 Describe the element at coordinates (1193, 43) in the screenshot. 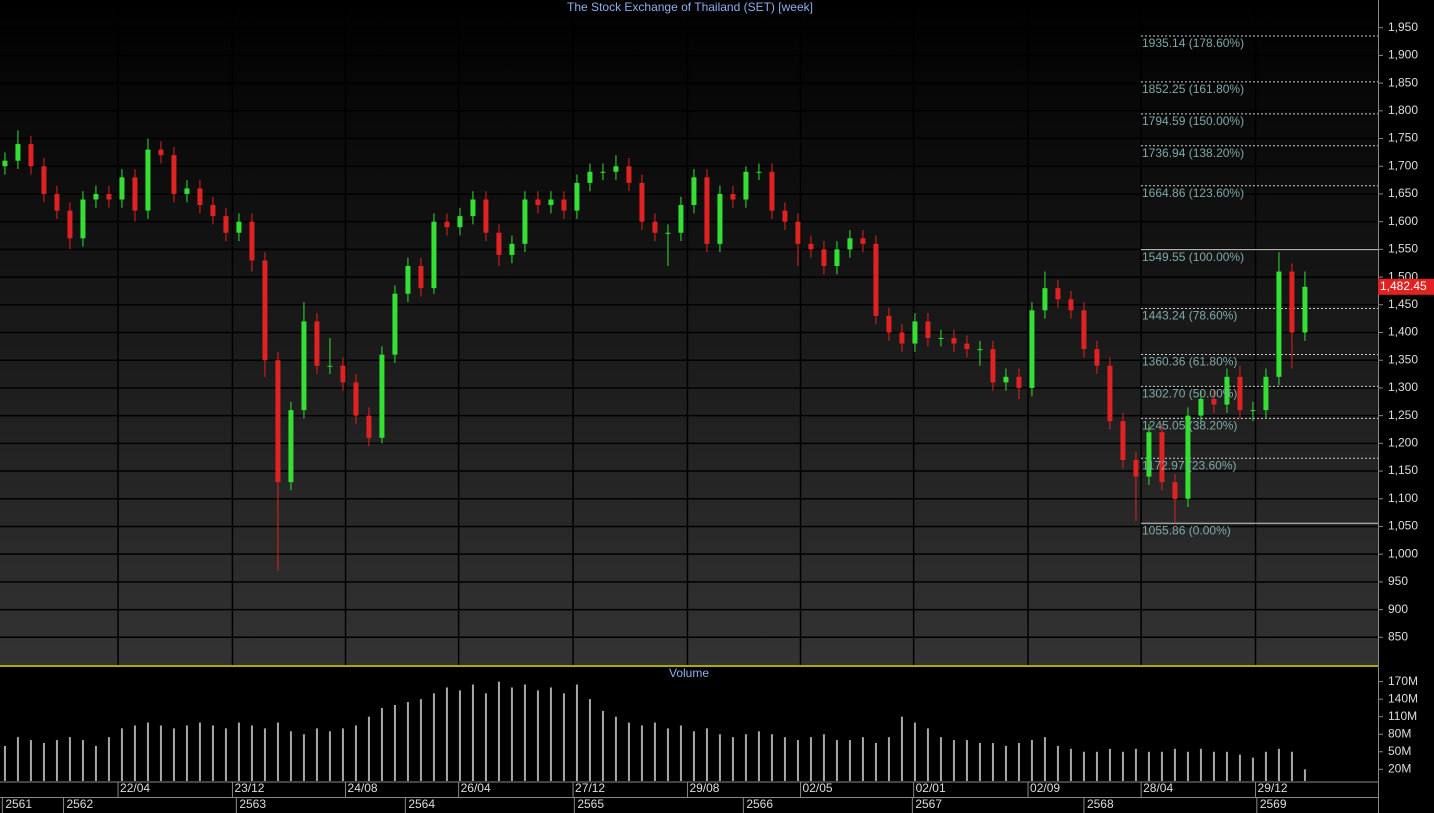

I see `fib-level-label: 1935.14 (178.60%)` at that location.